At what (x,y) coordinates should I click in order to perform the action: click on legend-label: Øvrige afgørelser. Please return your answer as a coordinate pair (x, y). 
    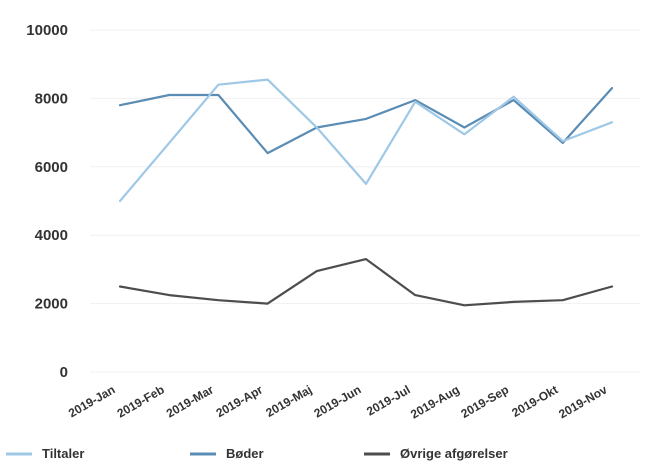
    Looking at the image, I should click on (454, 453).